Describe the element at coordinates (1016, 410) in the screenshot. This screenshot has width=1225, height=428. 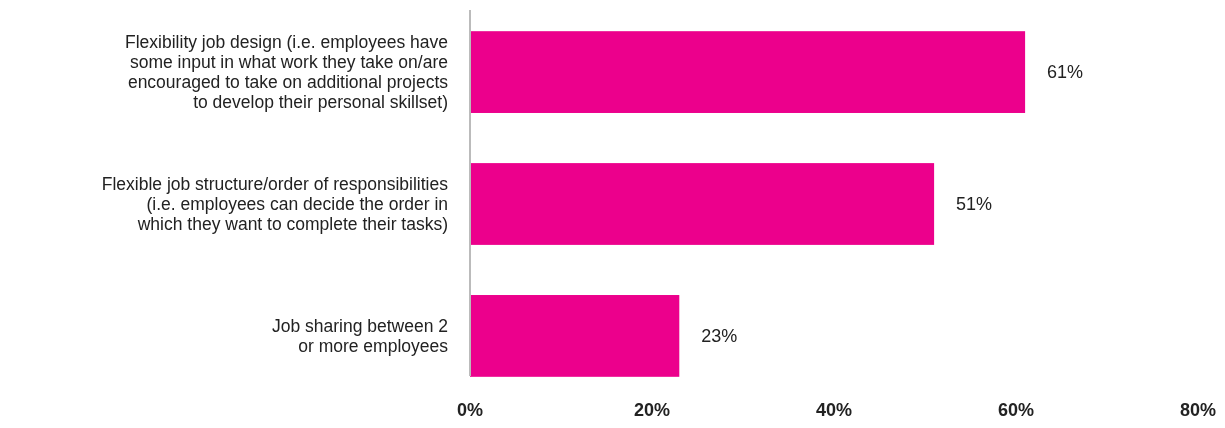
I see `x-tick-label: 60%` at that location.